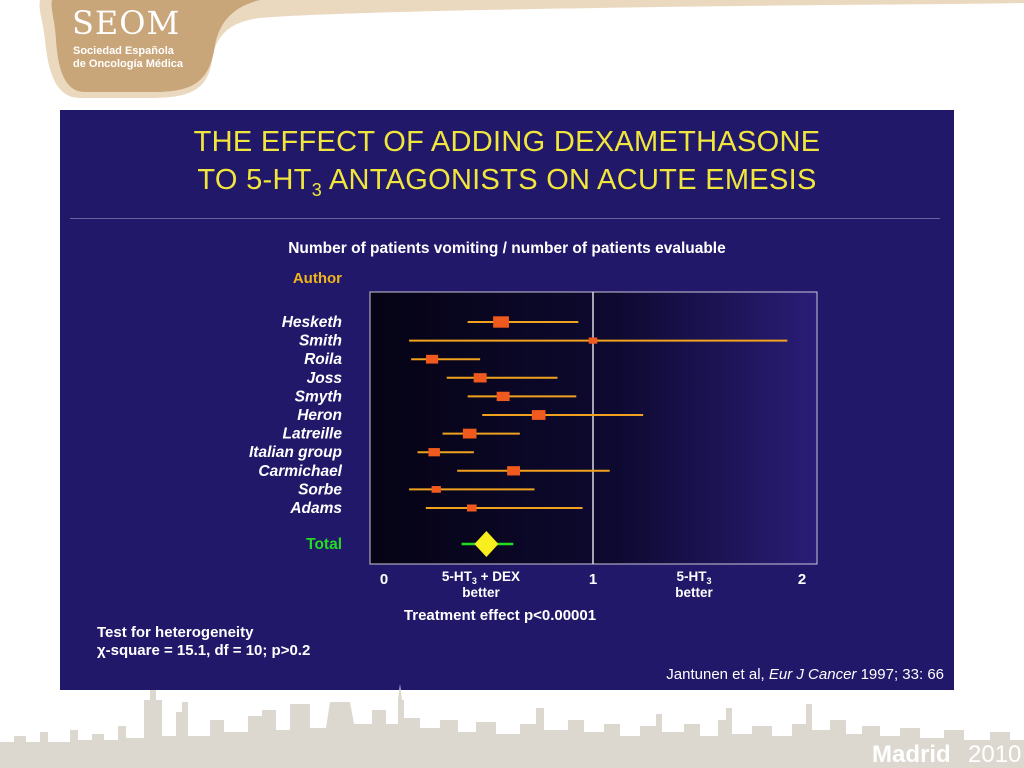  Describe the element at coordinates (911, 754) in the screenshot. I see `footer-city: Madrid` at that location.